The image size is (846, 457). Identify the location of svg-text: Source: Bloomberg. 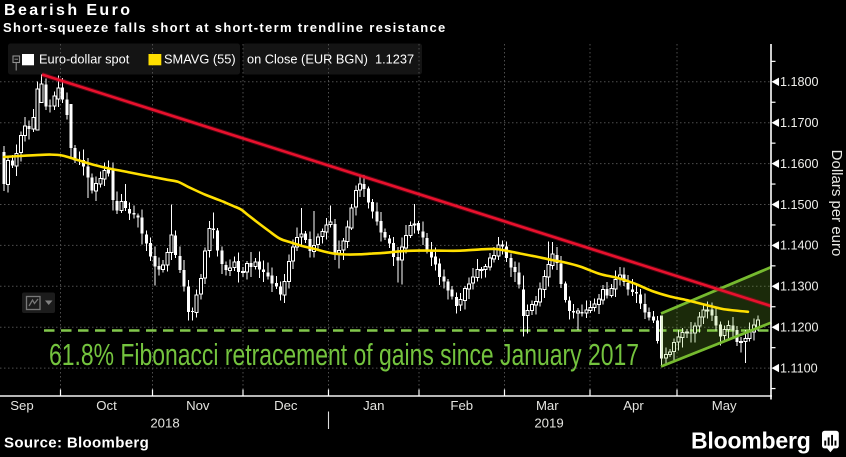
(76, 442).